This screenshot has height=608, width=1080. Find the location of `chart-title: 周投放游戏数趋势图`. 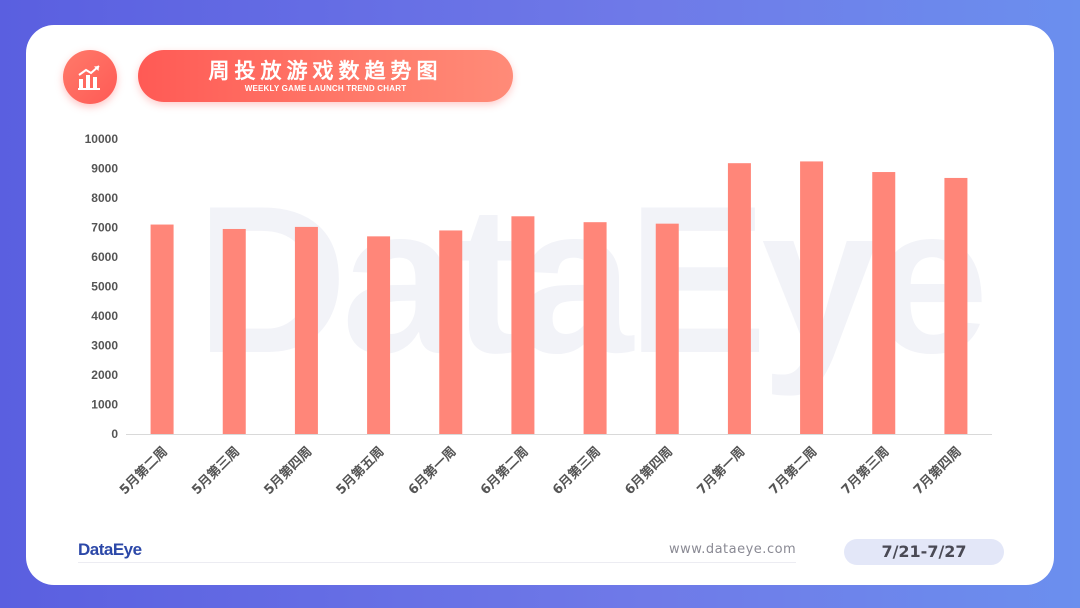

chart-title: 周投放游戏数趋势图 is located at coordinates (325, 71).